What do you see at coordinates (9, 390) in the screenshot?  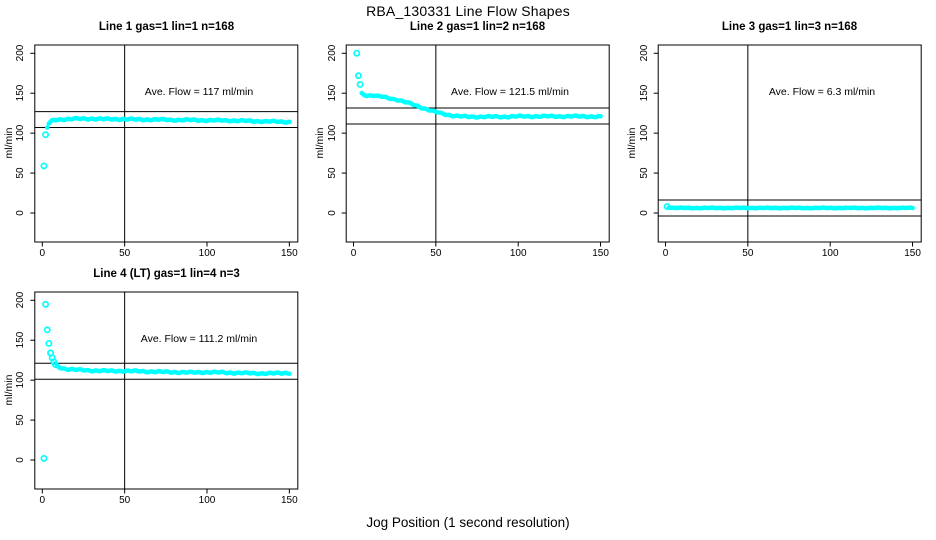 I see `panel-4-y-axis-label: ml/min` at bounding box center [9, 390].